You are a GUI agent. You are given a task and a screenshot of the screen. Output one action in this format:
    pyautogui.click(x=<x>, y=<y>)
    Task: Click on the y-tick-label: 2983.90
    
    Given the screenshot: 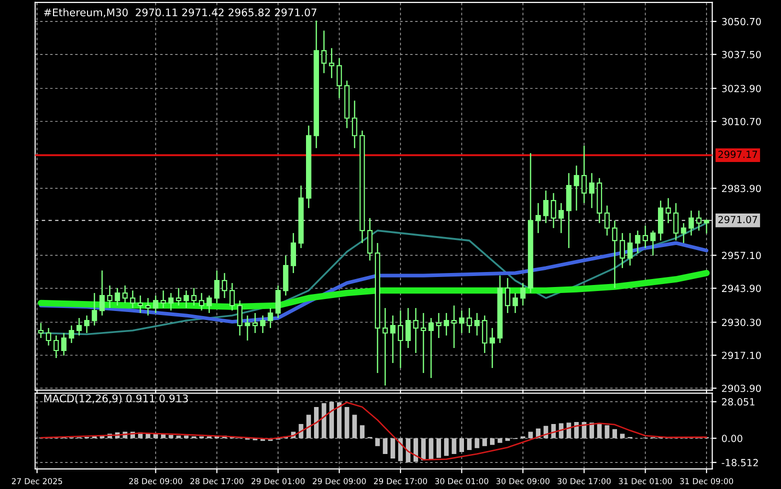 What is the action you would take?
    pyautogui.click(x=741, y=188)
    